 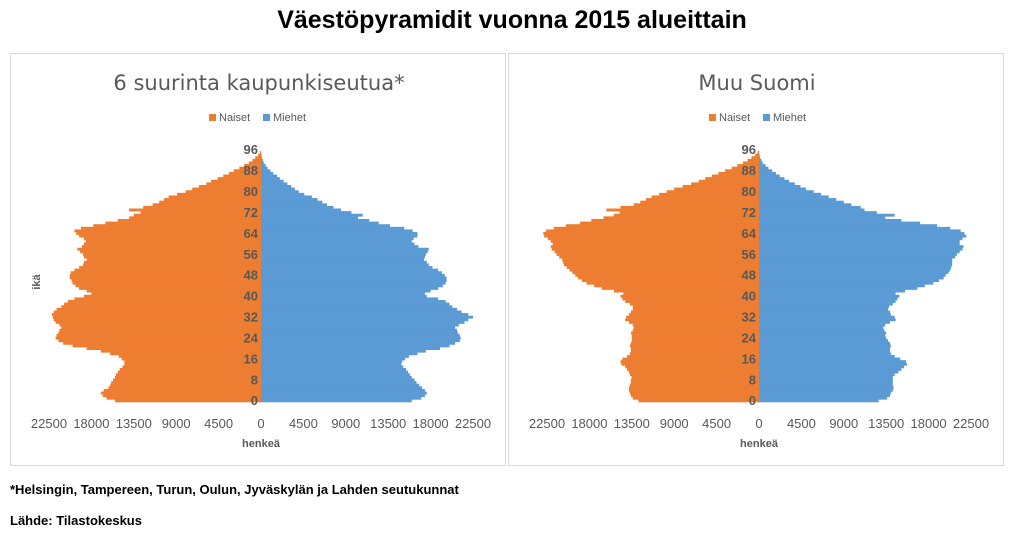 I want to click on y-tick-label-56: 56, so click(x=251, y=254).